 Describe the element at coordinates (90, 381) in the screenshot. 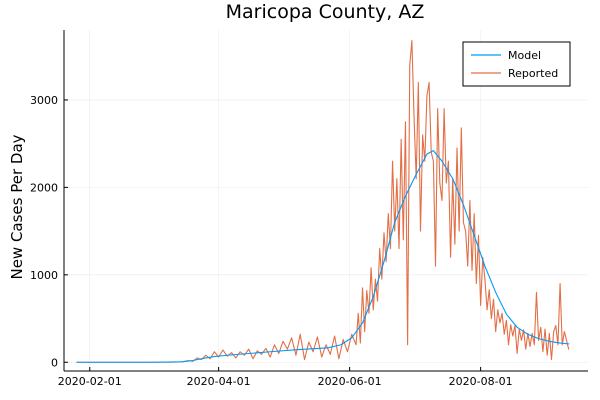

I see `x-tick-label: 2020-02-01` at that location.